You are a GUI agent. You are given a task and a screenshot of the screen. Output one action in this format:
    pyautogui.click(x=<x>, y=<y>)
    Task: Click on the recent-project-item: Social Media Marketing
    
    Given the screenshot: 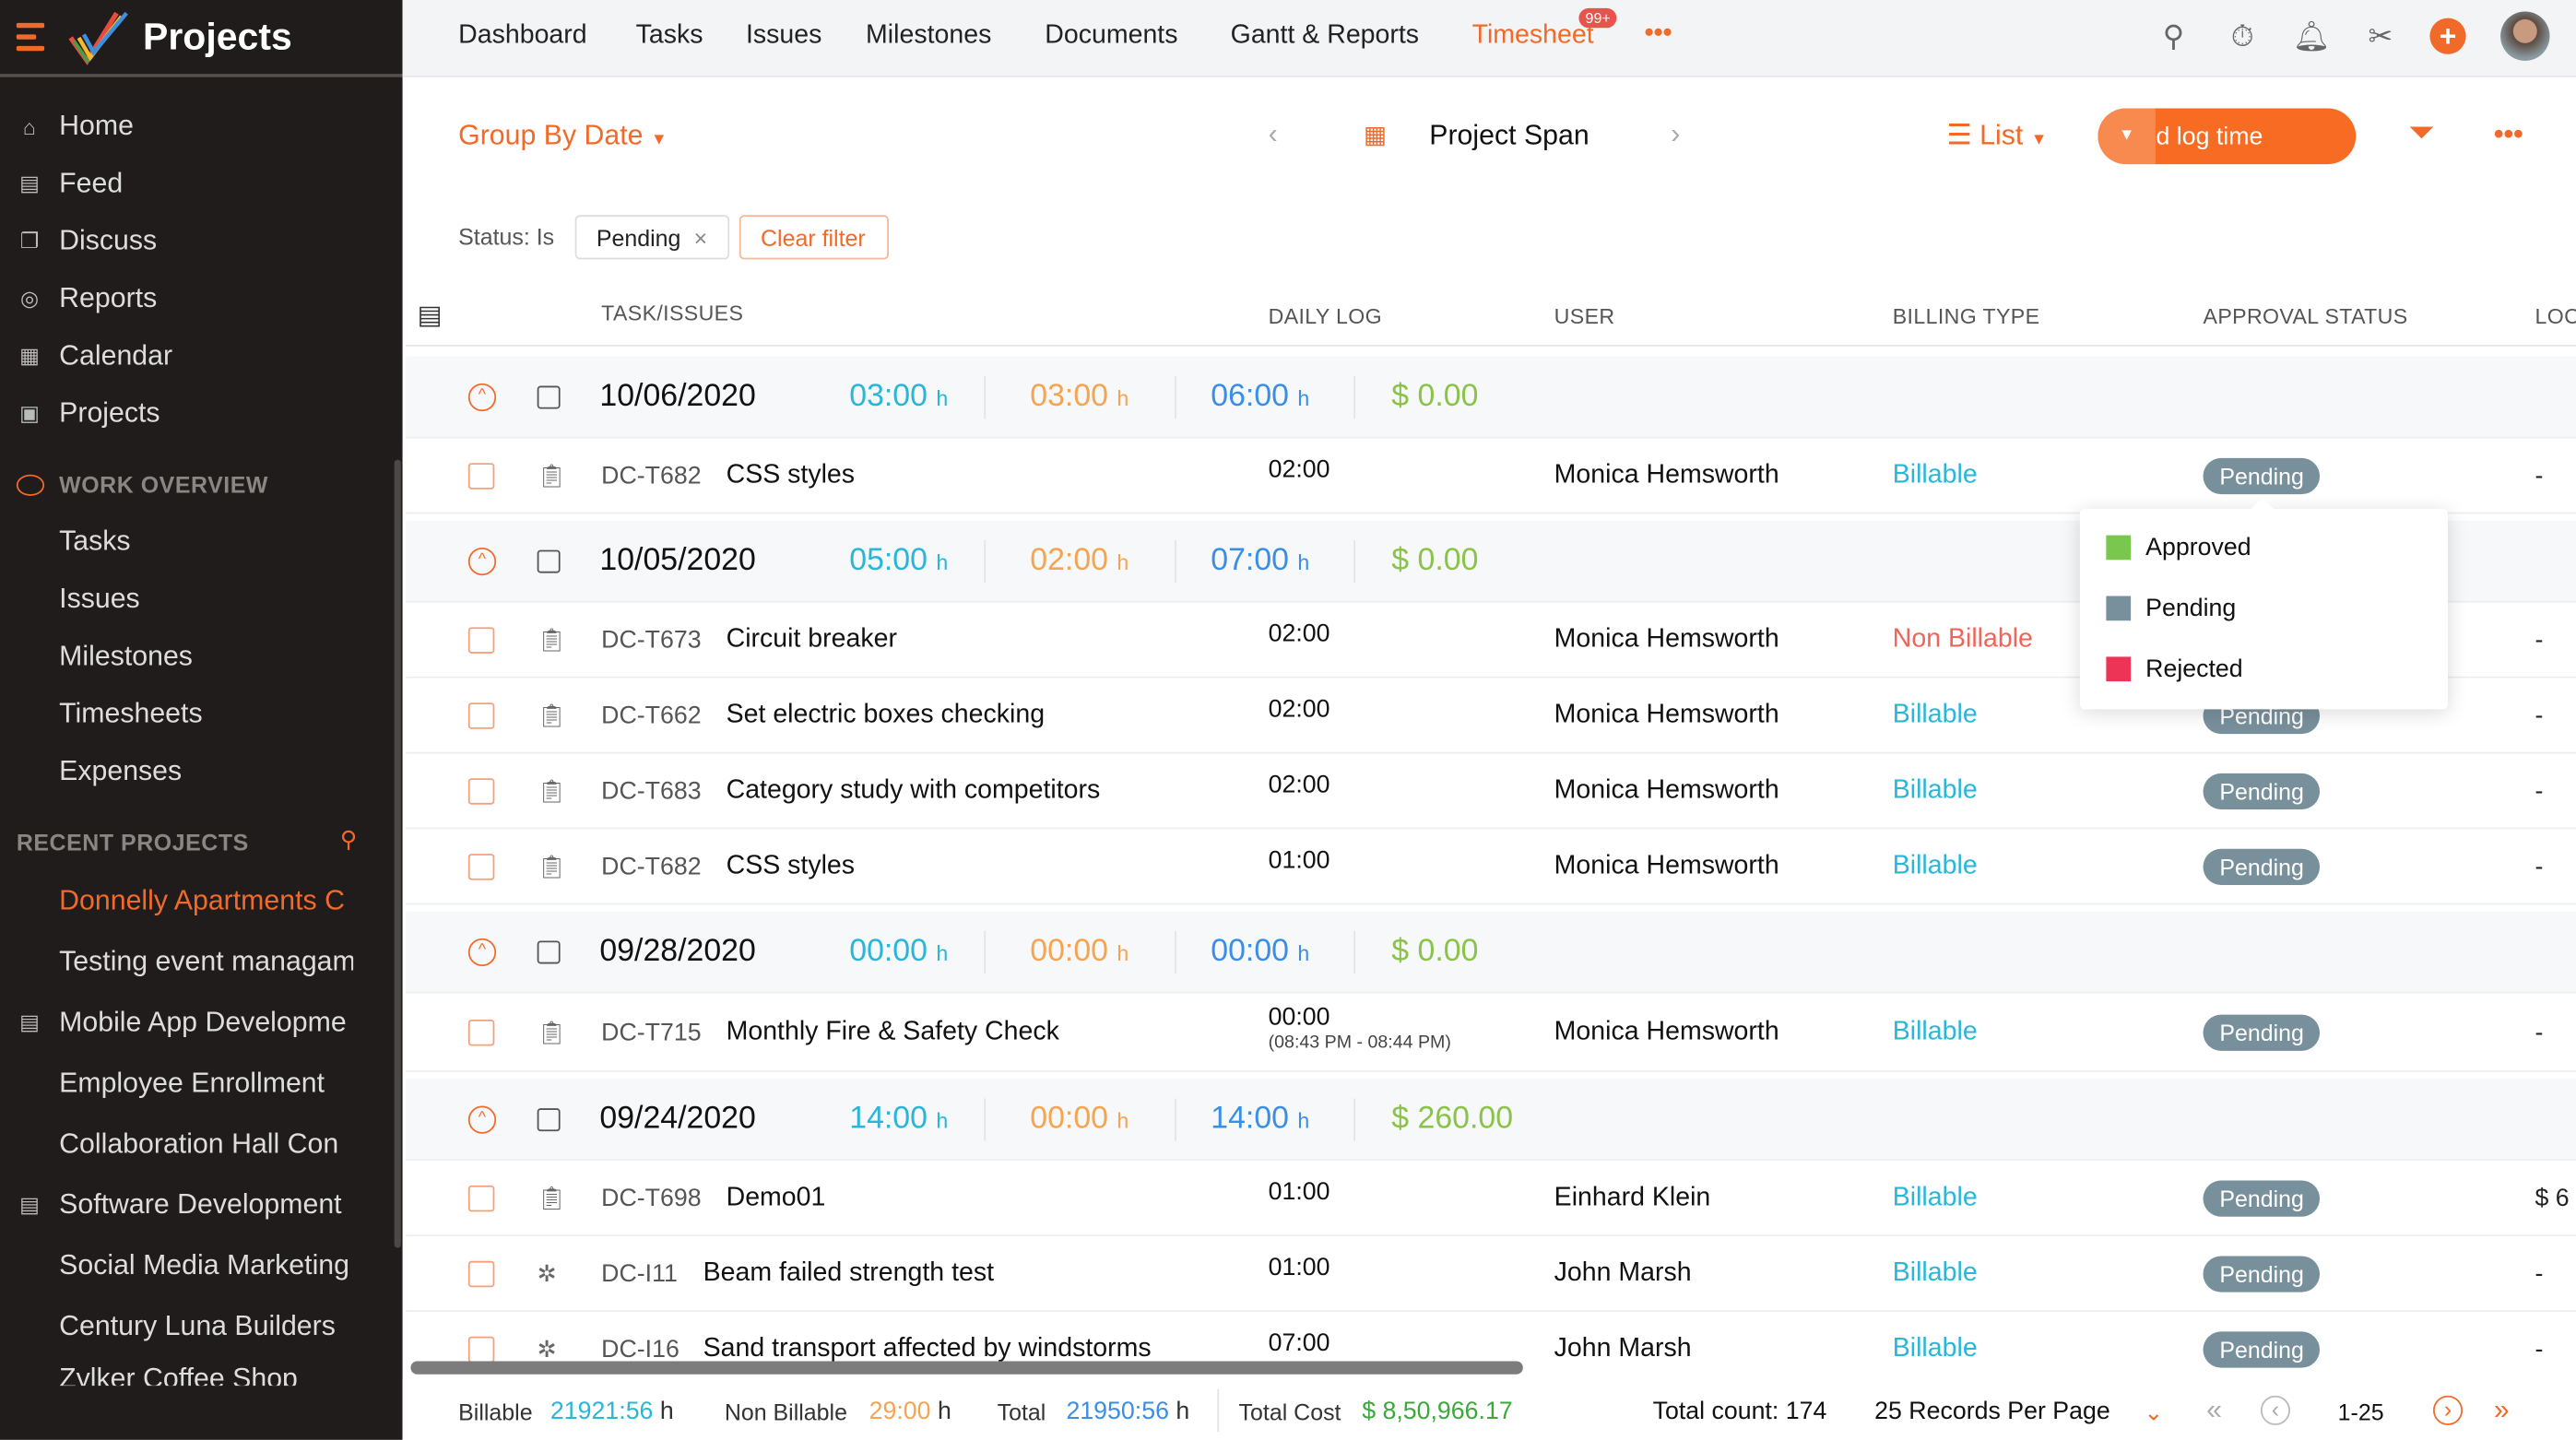 What is the action you would take?
    pyautogui.click(x=176, y=1265)
    